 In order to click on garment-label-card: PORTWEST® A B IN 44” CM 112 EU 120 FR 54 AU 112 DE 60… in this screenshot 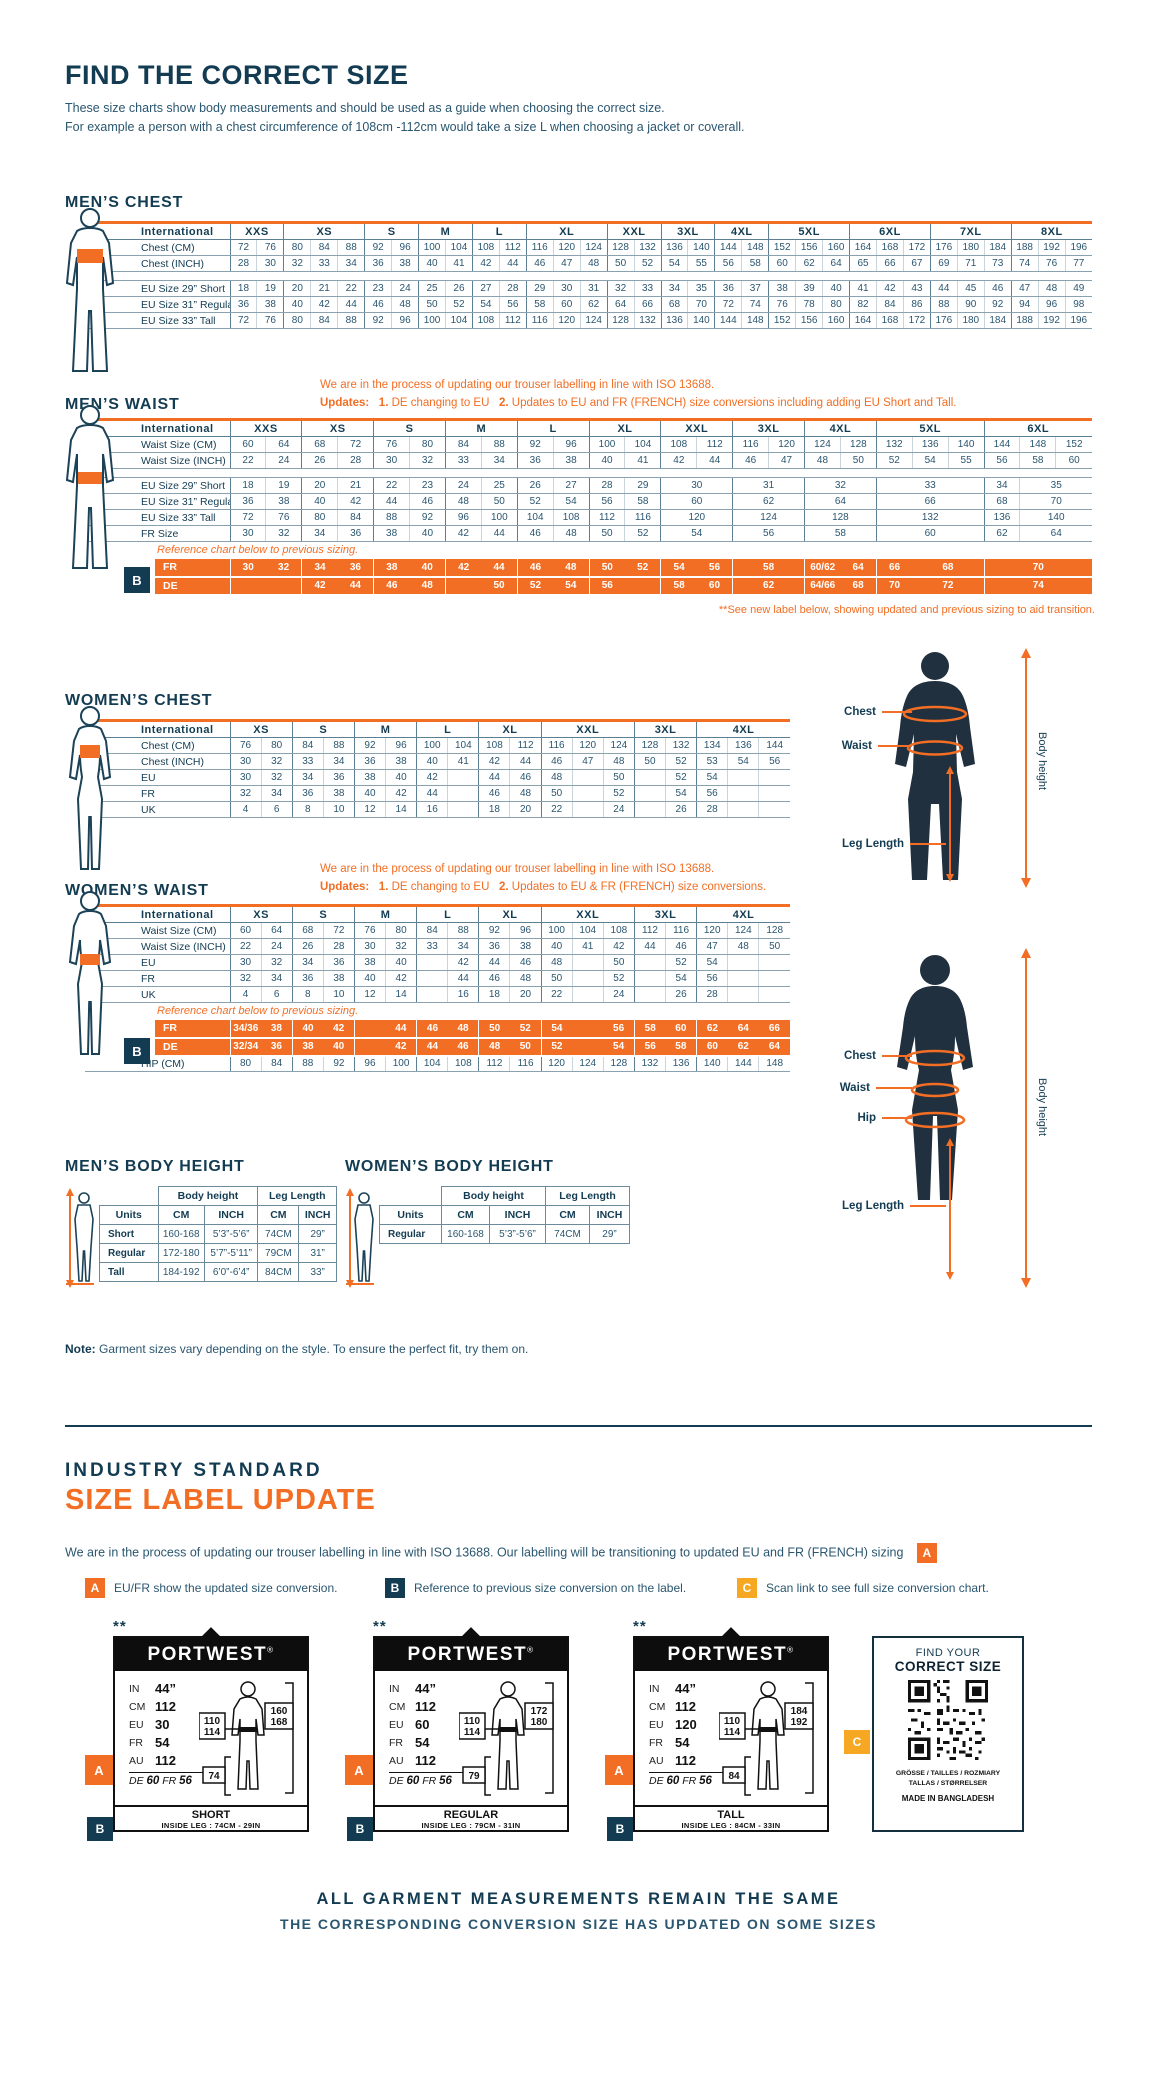, I will do `click(717, 1734)`.